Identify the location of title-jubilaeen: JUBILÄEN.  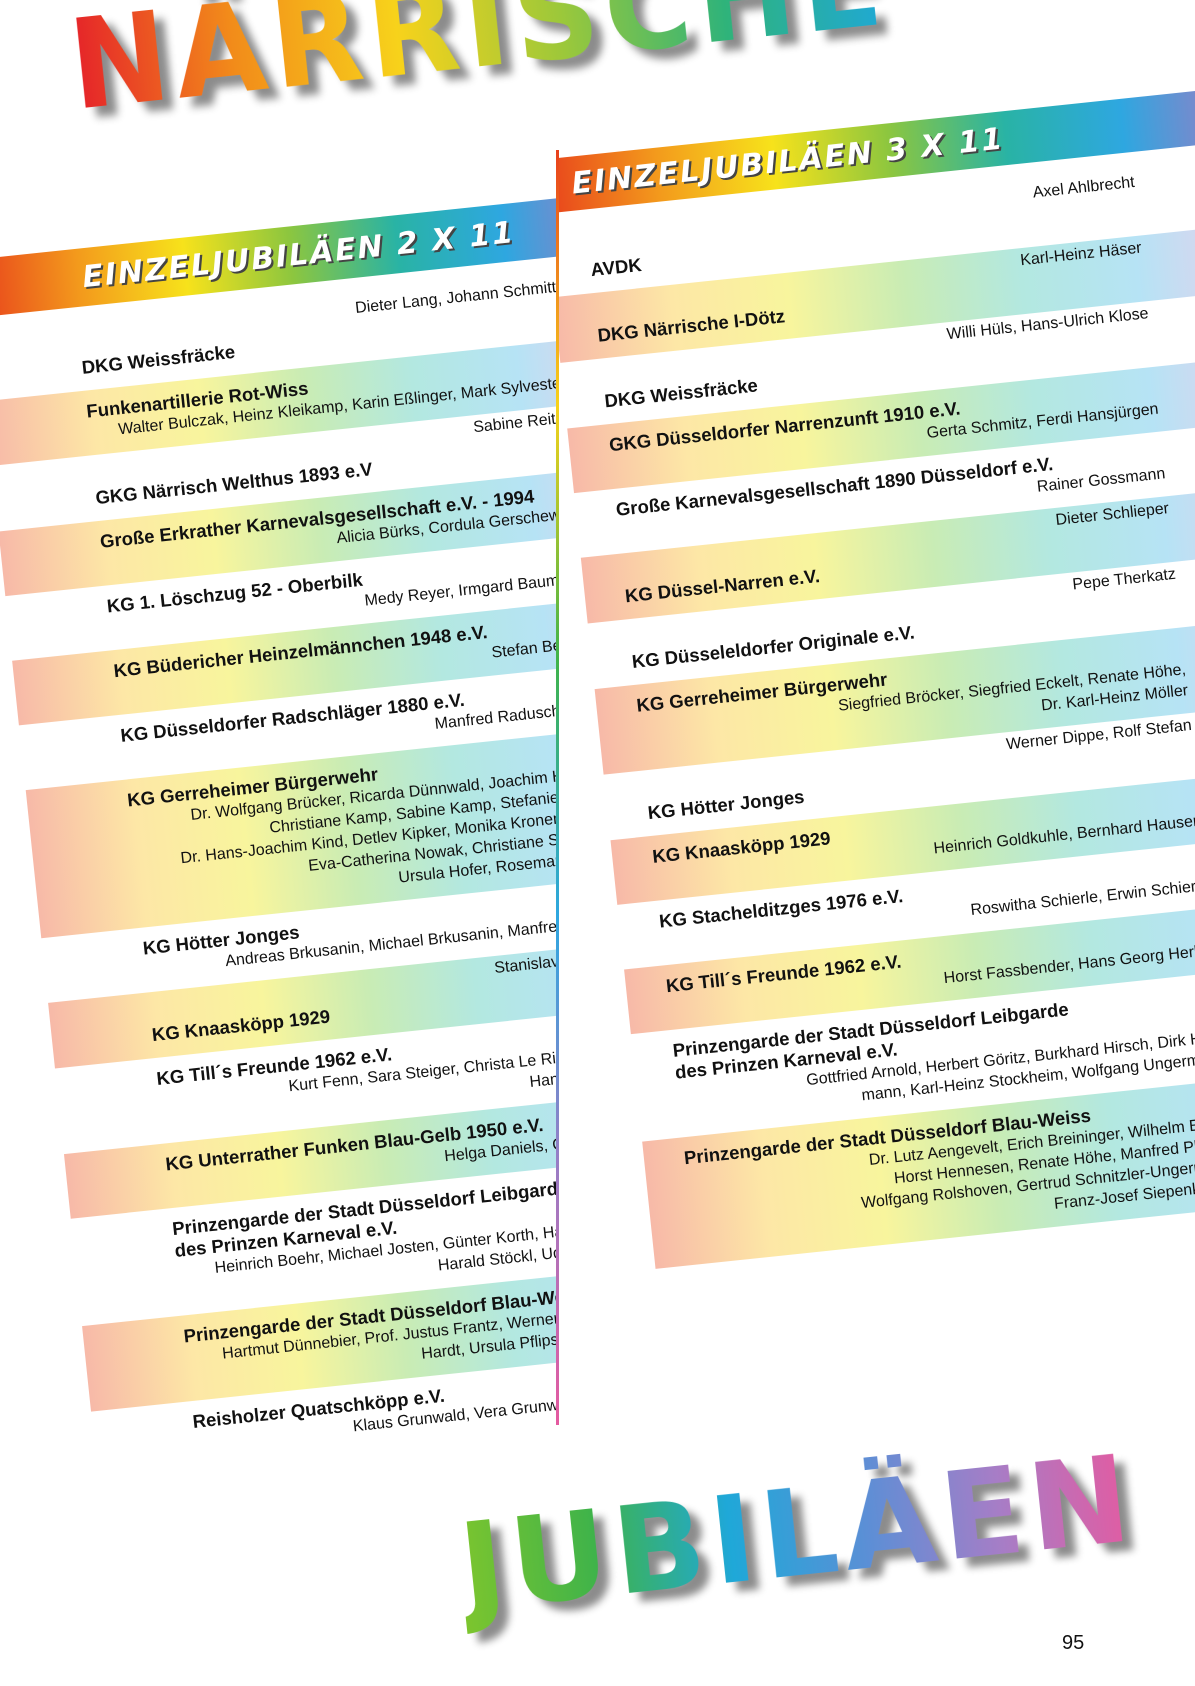
(798, 1534).